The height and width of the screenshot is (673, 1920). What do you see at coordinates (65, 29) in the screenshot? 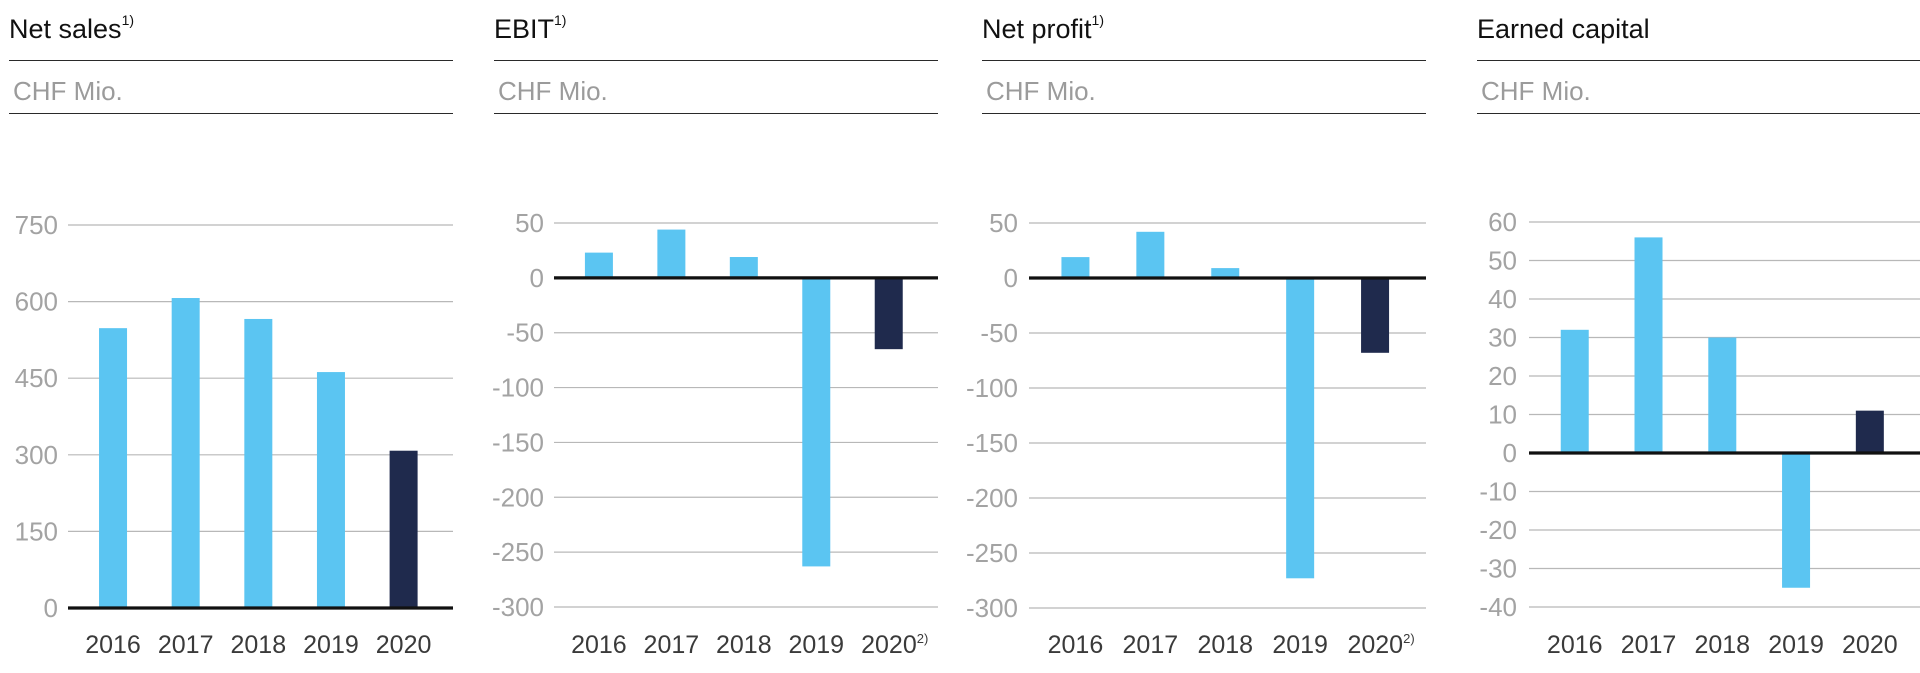
I see `title-text: Net sales` at bounding box center [65, 29].